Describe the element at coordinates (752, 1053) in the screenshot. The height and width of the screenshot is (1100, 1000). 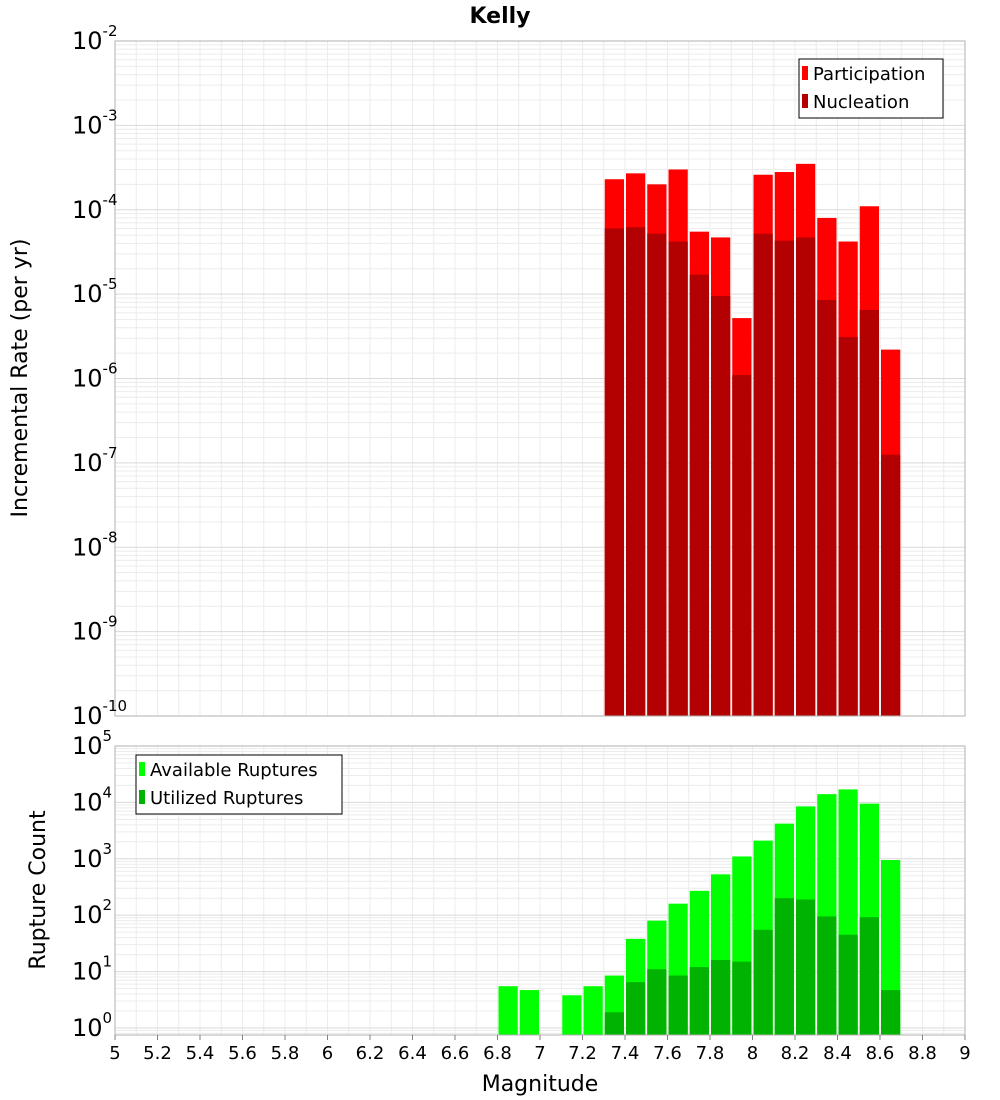
I see `x-tick-label: 8` at that location.